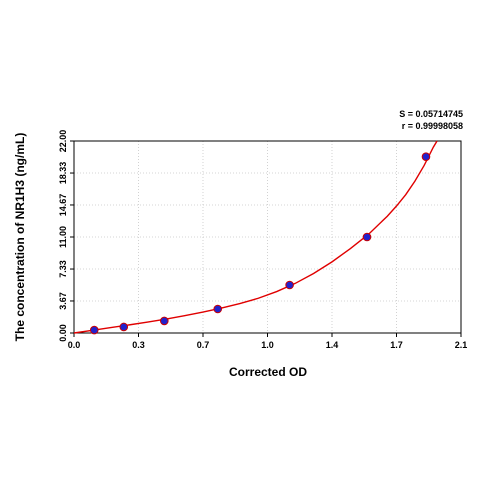 The height and width of the screenshot is (480, 480). Describe the element at coordinates (461, 345) in the screenshot. I see `x-tick-label: 2.1` at that location.